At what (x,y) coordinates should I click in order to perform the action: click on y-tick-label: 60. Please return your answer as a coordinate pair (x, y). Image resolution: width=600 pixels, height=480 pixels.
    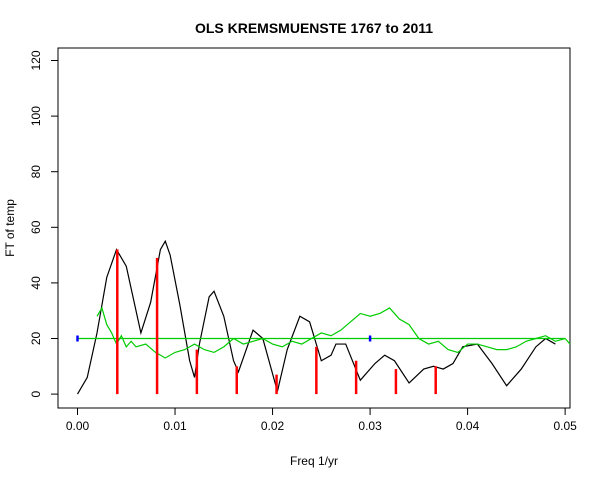
    Looking at the image, I should click on (36, 227).